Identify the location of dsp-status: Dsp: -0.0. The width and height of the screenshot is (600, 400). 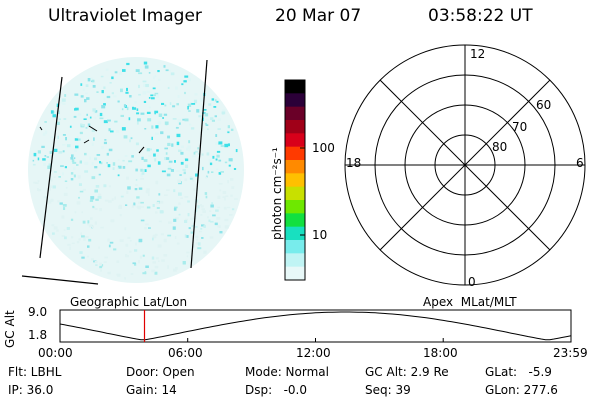
(276, 390).